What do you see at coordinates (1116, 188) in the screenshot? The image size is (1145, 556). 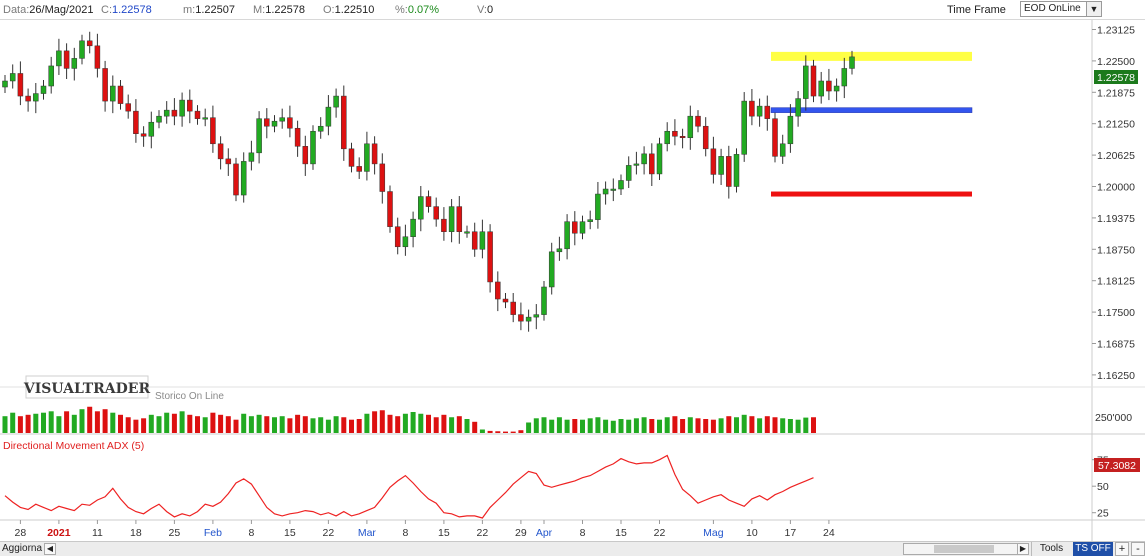 I see `price-tick-label: 1.20000` at bounding box center [1116, 188].